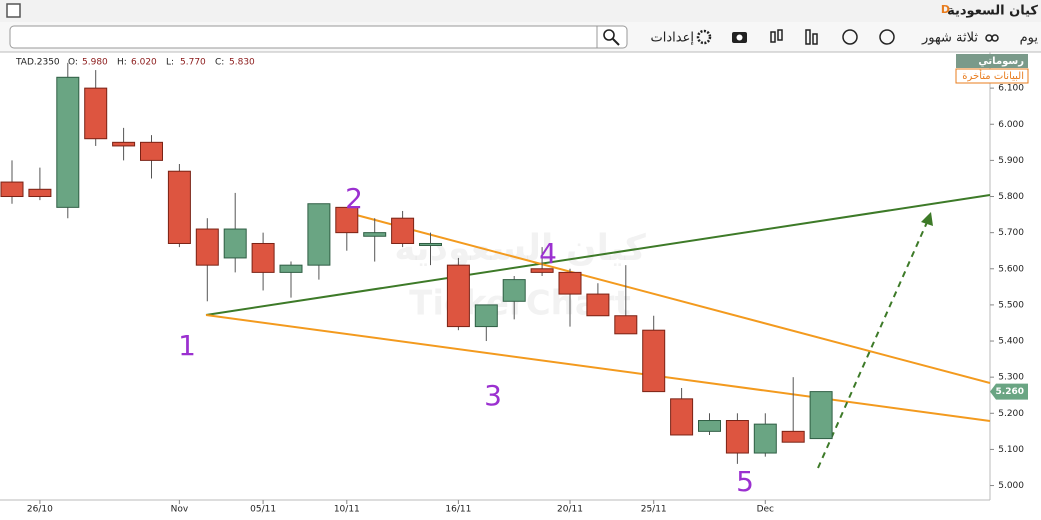  Describe the element at coordinates (1029, 38) in the screenshot. I see `period-button: يوم` at that location.